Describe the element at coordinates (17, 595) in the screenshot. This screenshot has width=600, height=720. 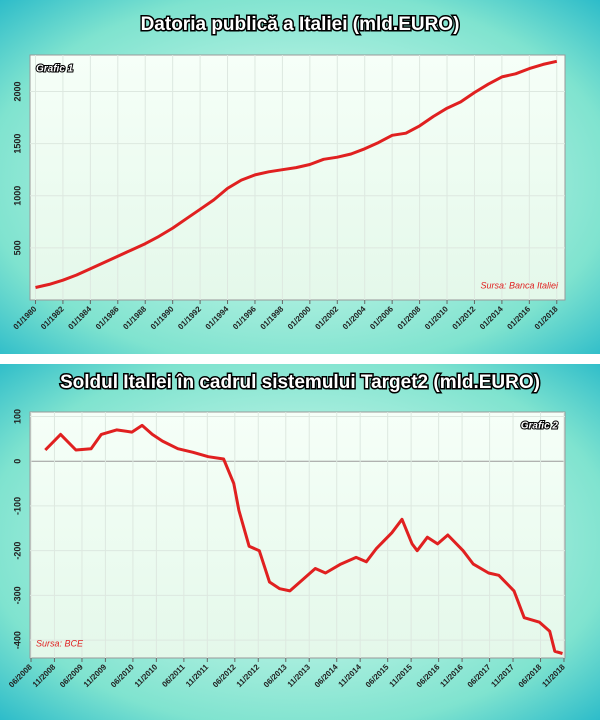
I see `y-tick-label: -300` at that location.